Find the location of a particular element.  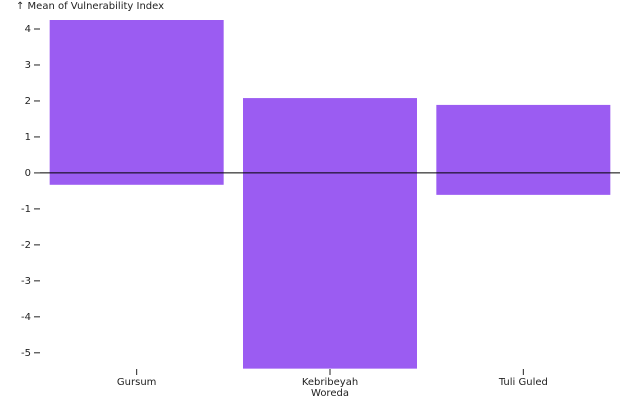

y-tick-label: 2 is located at coordinates (28, 101).